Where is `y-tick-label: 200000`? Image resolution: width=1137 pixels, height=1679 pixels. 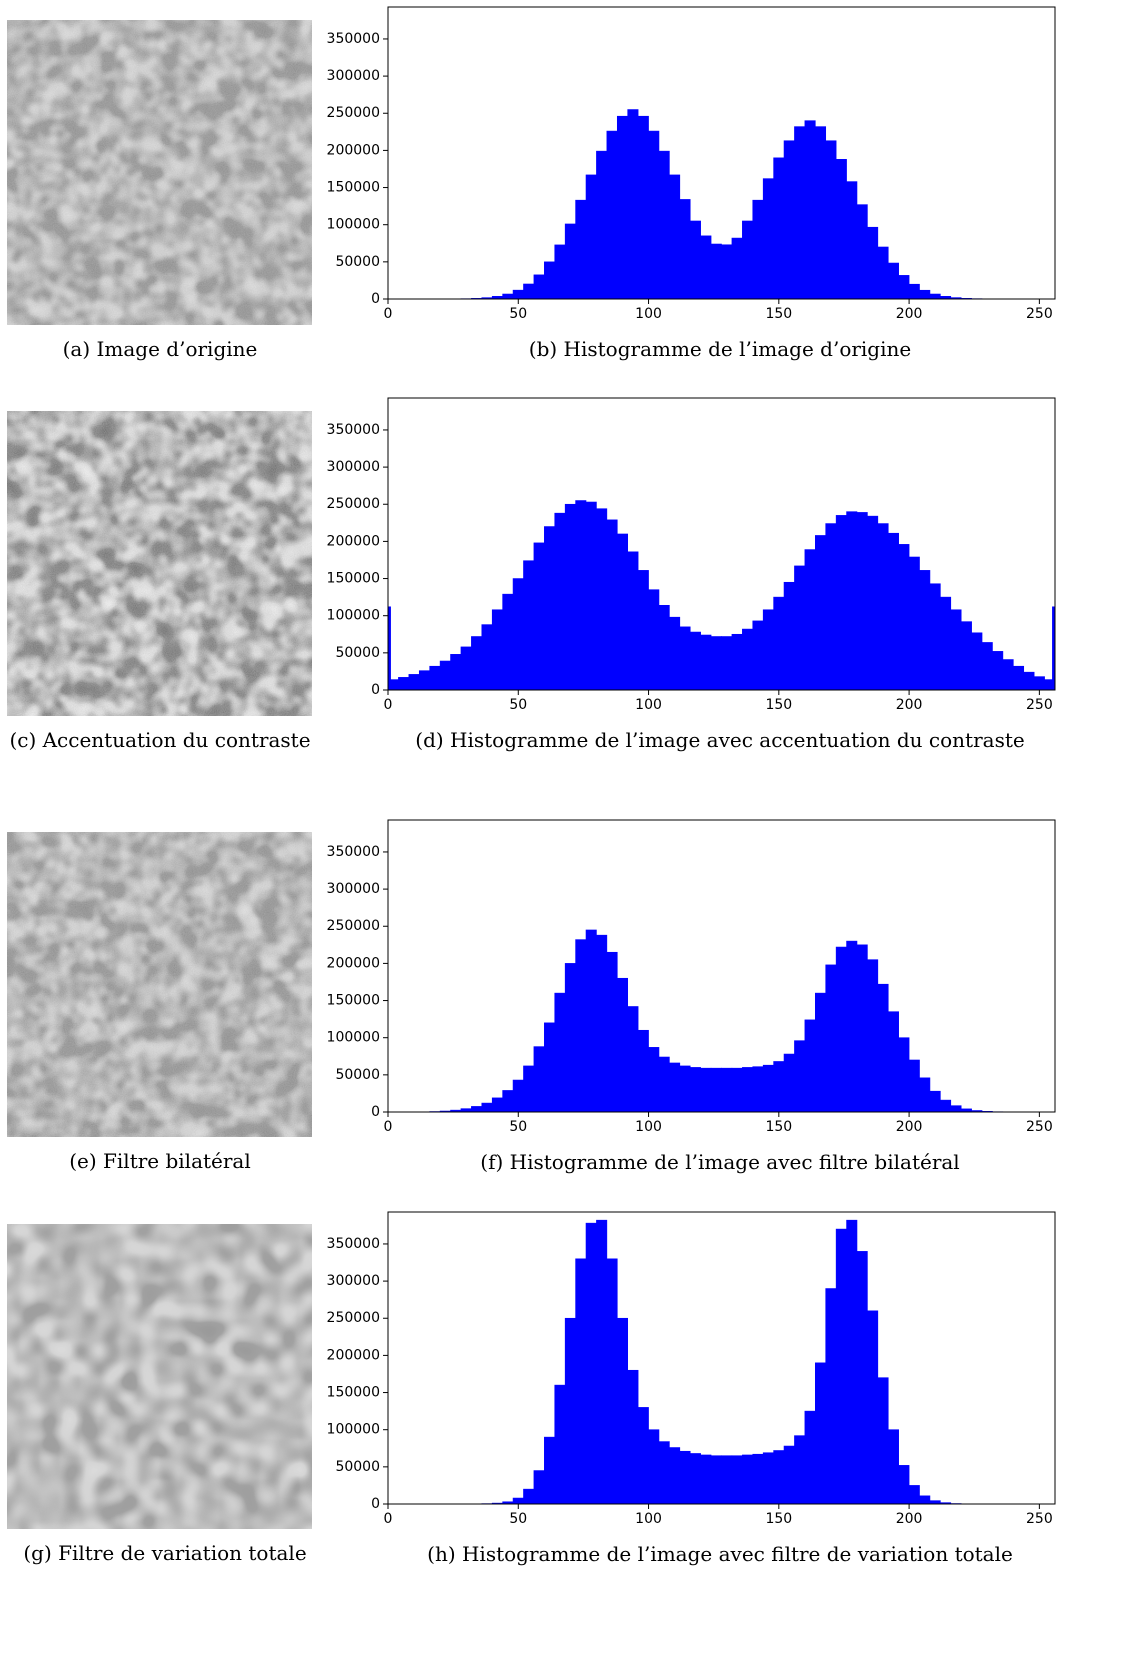
y-tick-label: 200000 is located at coordinates (353, 963).